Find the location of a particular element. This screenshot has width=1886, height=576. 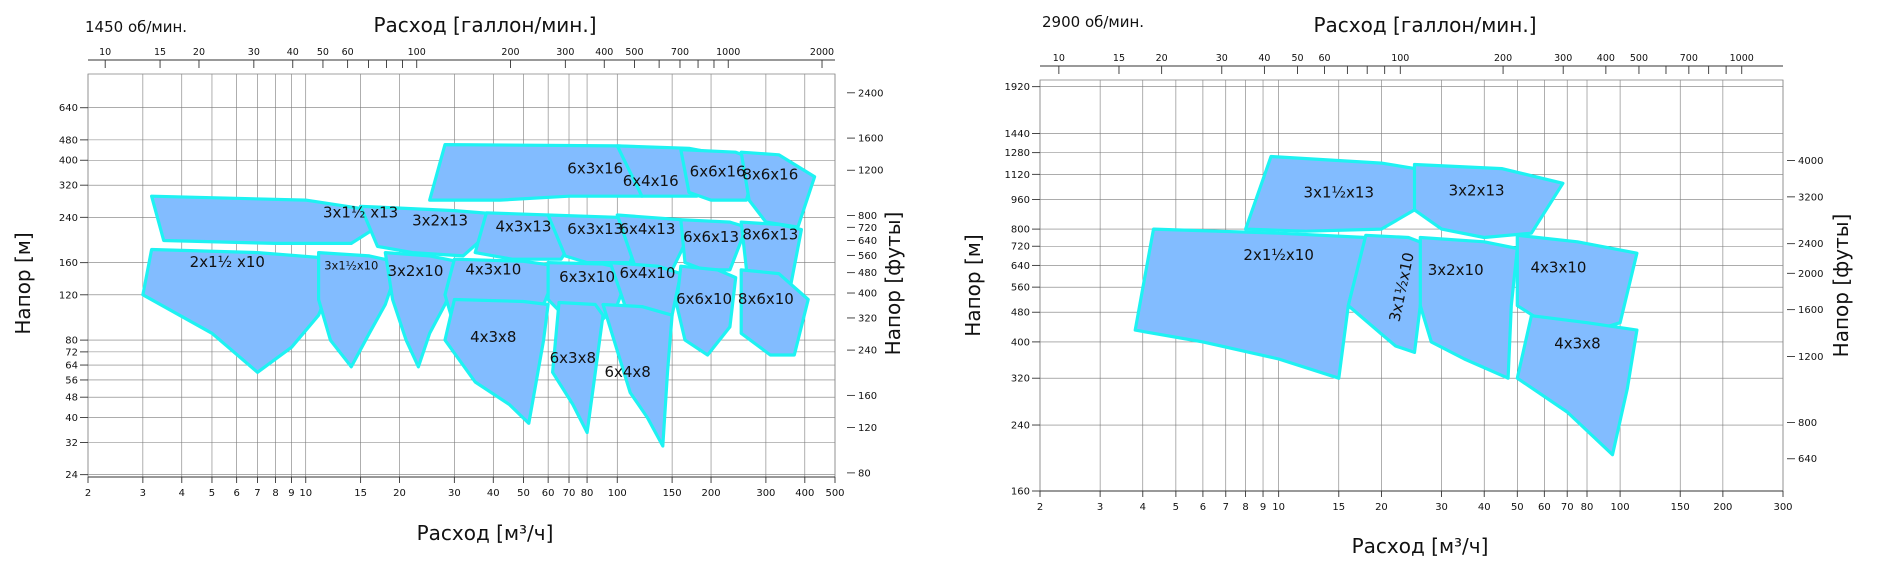

x2-tick-label: 100 is located at coordinates (1400, 58).